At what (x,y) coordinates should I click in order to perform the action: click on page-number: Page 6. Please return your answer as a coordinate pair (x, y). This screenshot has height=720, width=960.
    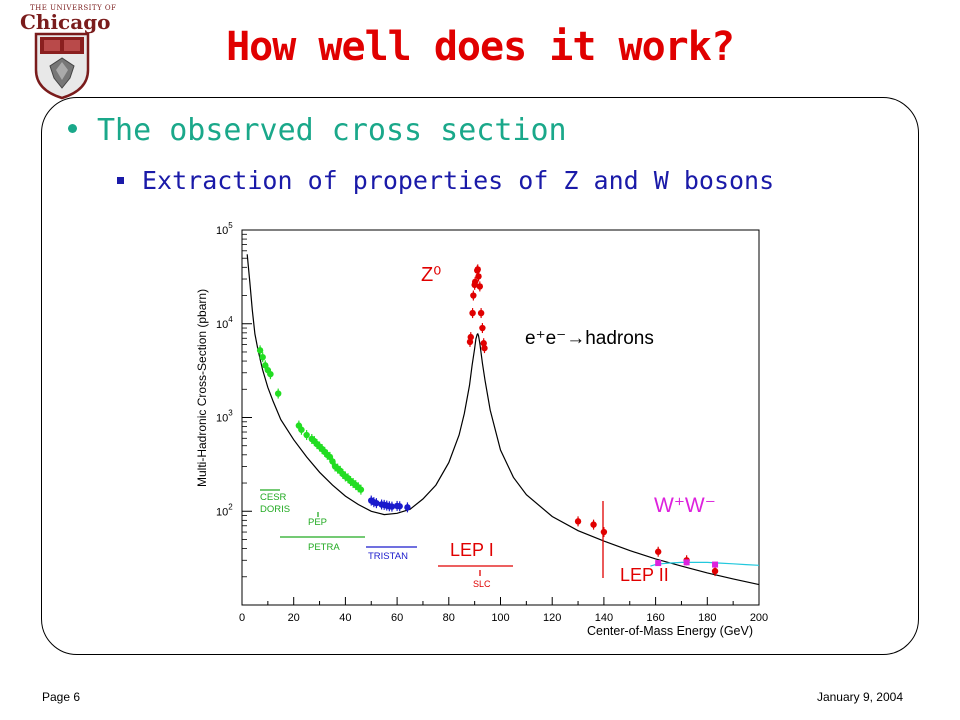
    Looking at the image, I should click on (61, 697).